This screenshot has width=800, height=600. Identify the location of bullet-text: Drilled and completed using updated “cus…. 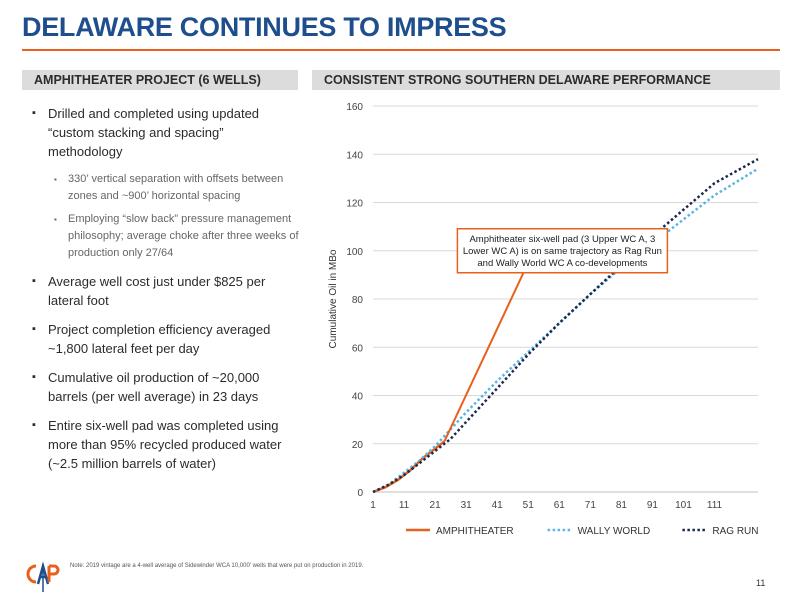
(154, 132).